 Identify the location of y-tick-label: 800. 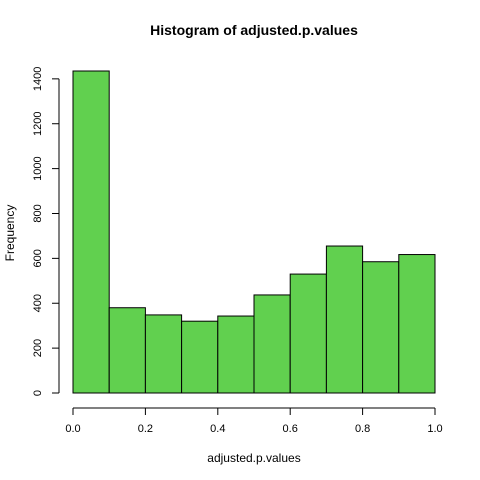
(38, 213).